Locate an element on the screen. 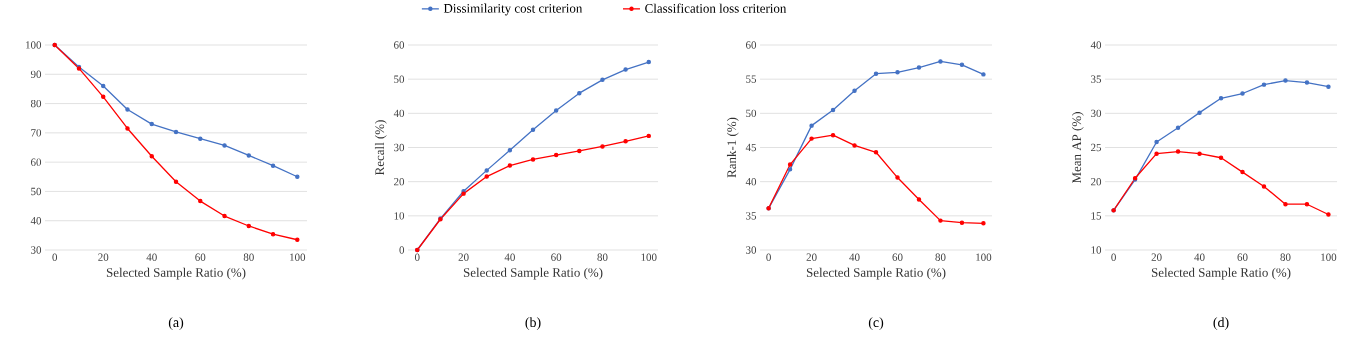 The image size is (1353, 360). y-tick-label: 25 is located at coordinates (1096, 147).